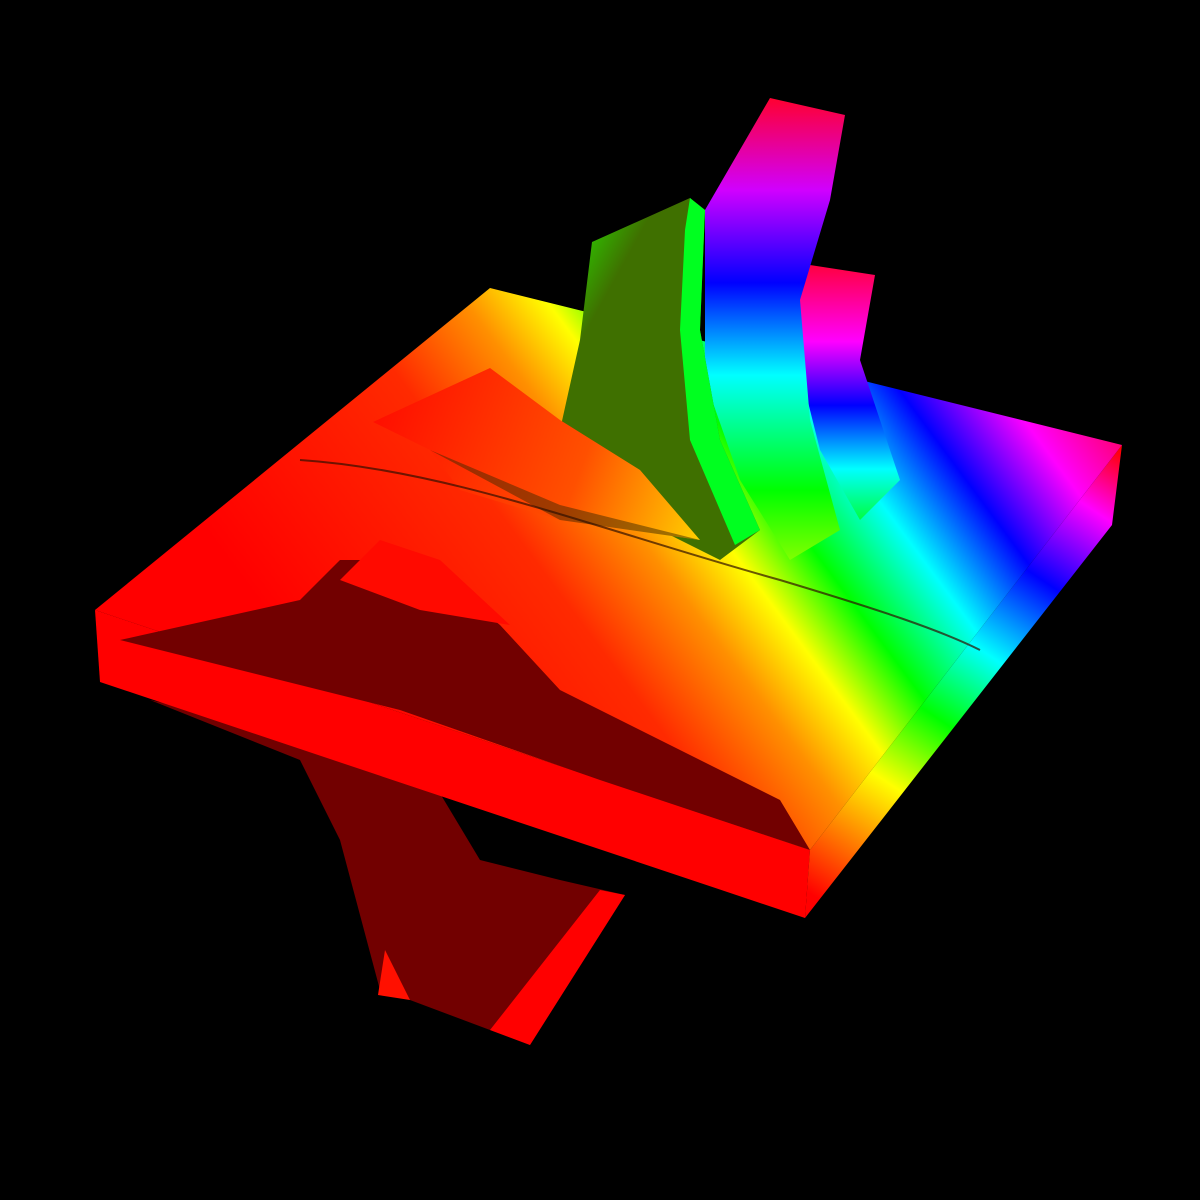 The height and width of the screenshot is (1200, 1200). Describe the element at coordinates (557, 967) in the screenshot. I see `lower-protrusion-face` at that location.